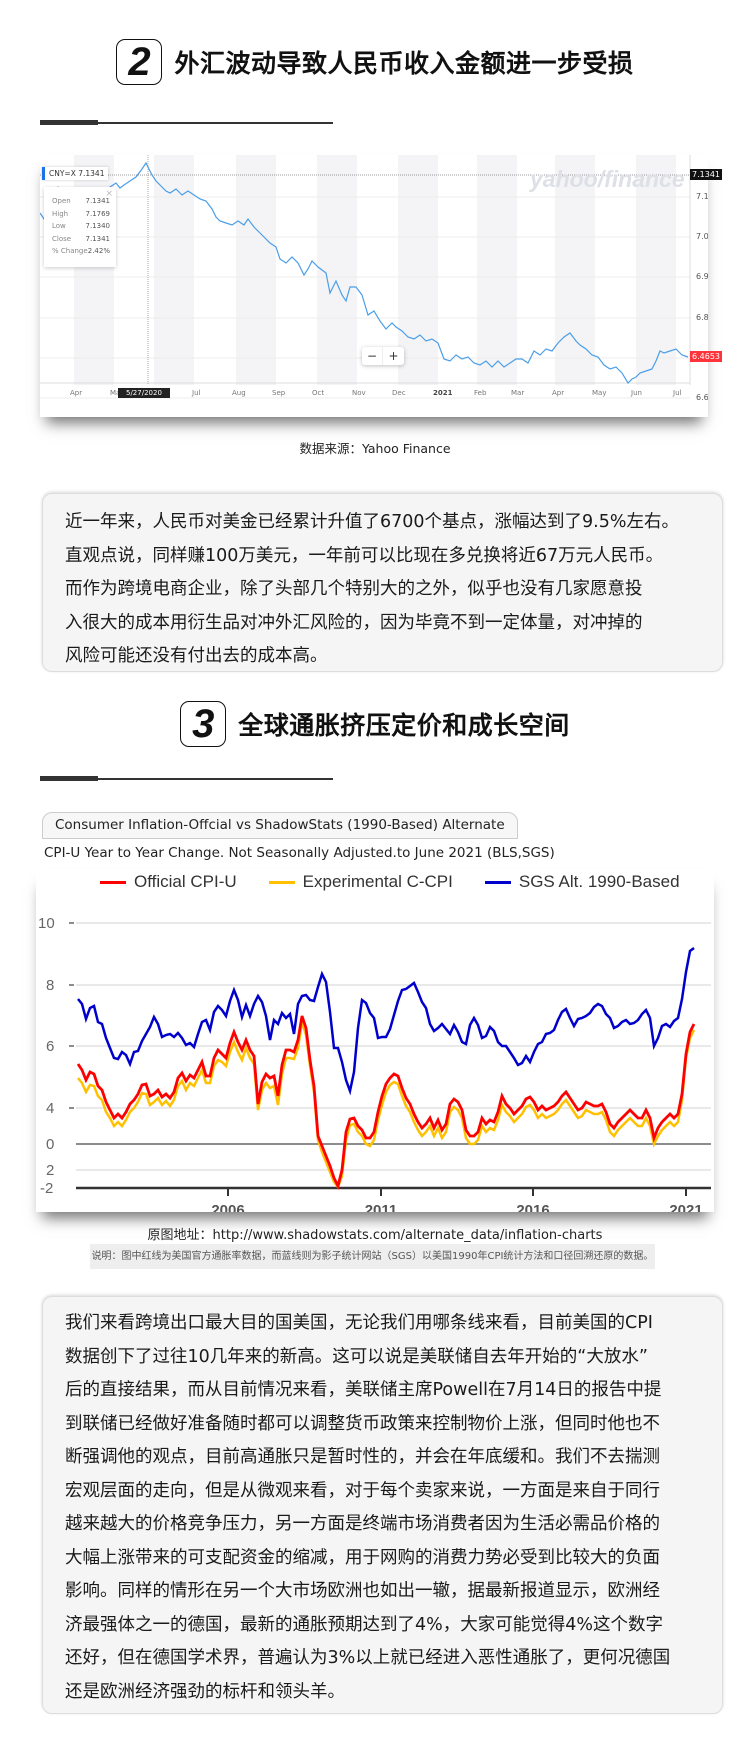 This screenshot has width=750, height=1737. I want to click on tooltip-label: % Change, so click(70, 251).